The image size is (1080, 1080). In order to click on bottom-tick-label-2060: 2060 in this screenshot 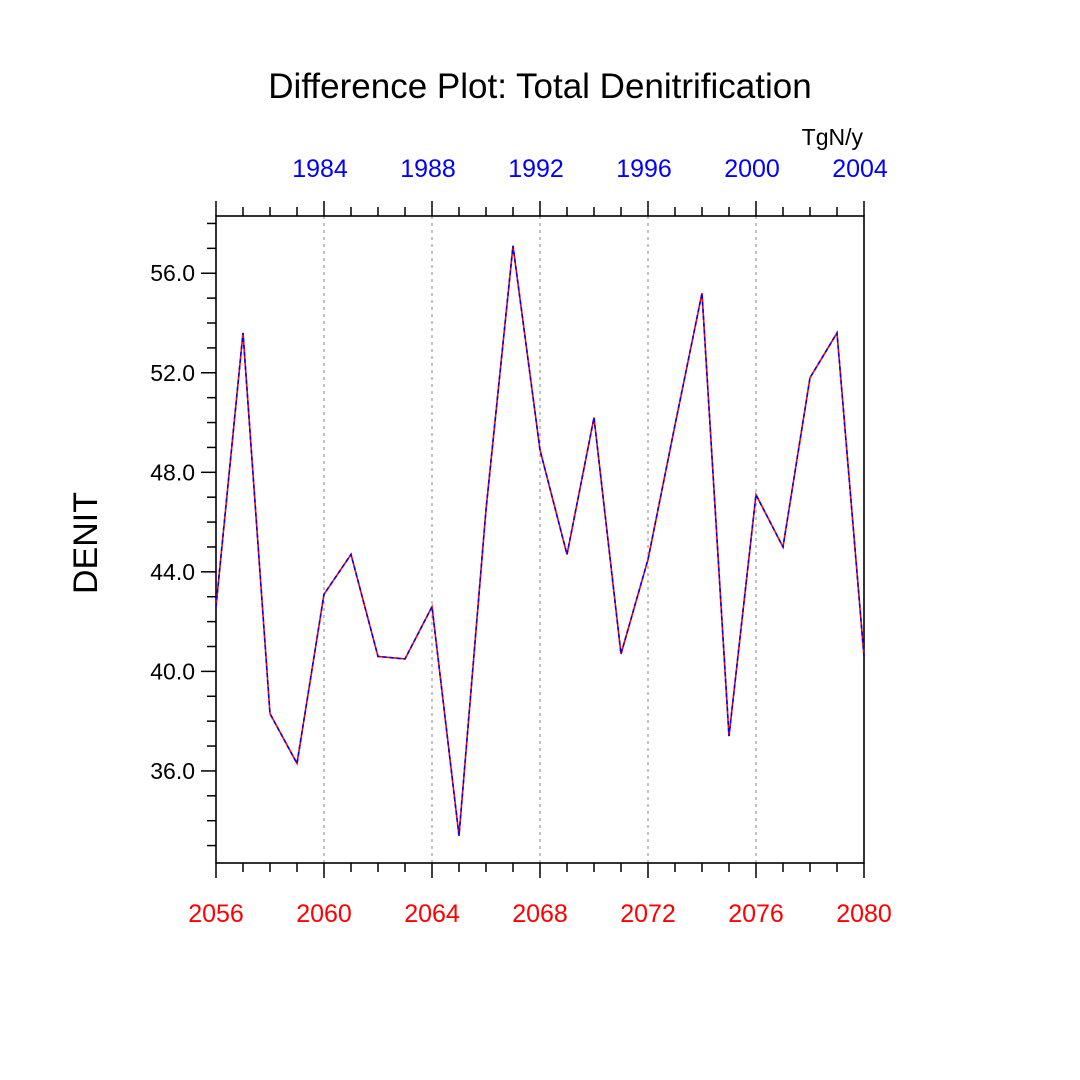, I will do `click(324, 914)`.